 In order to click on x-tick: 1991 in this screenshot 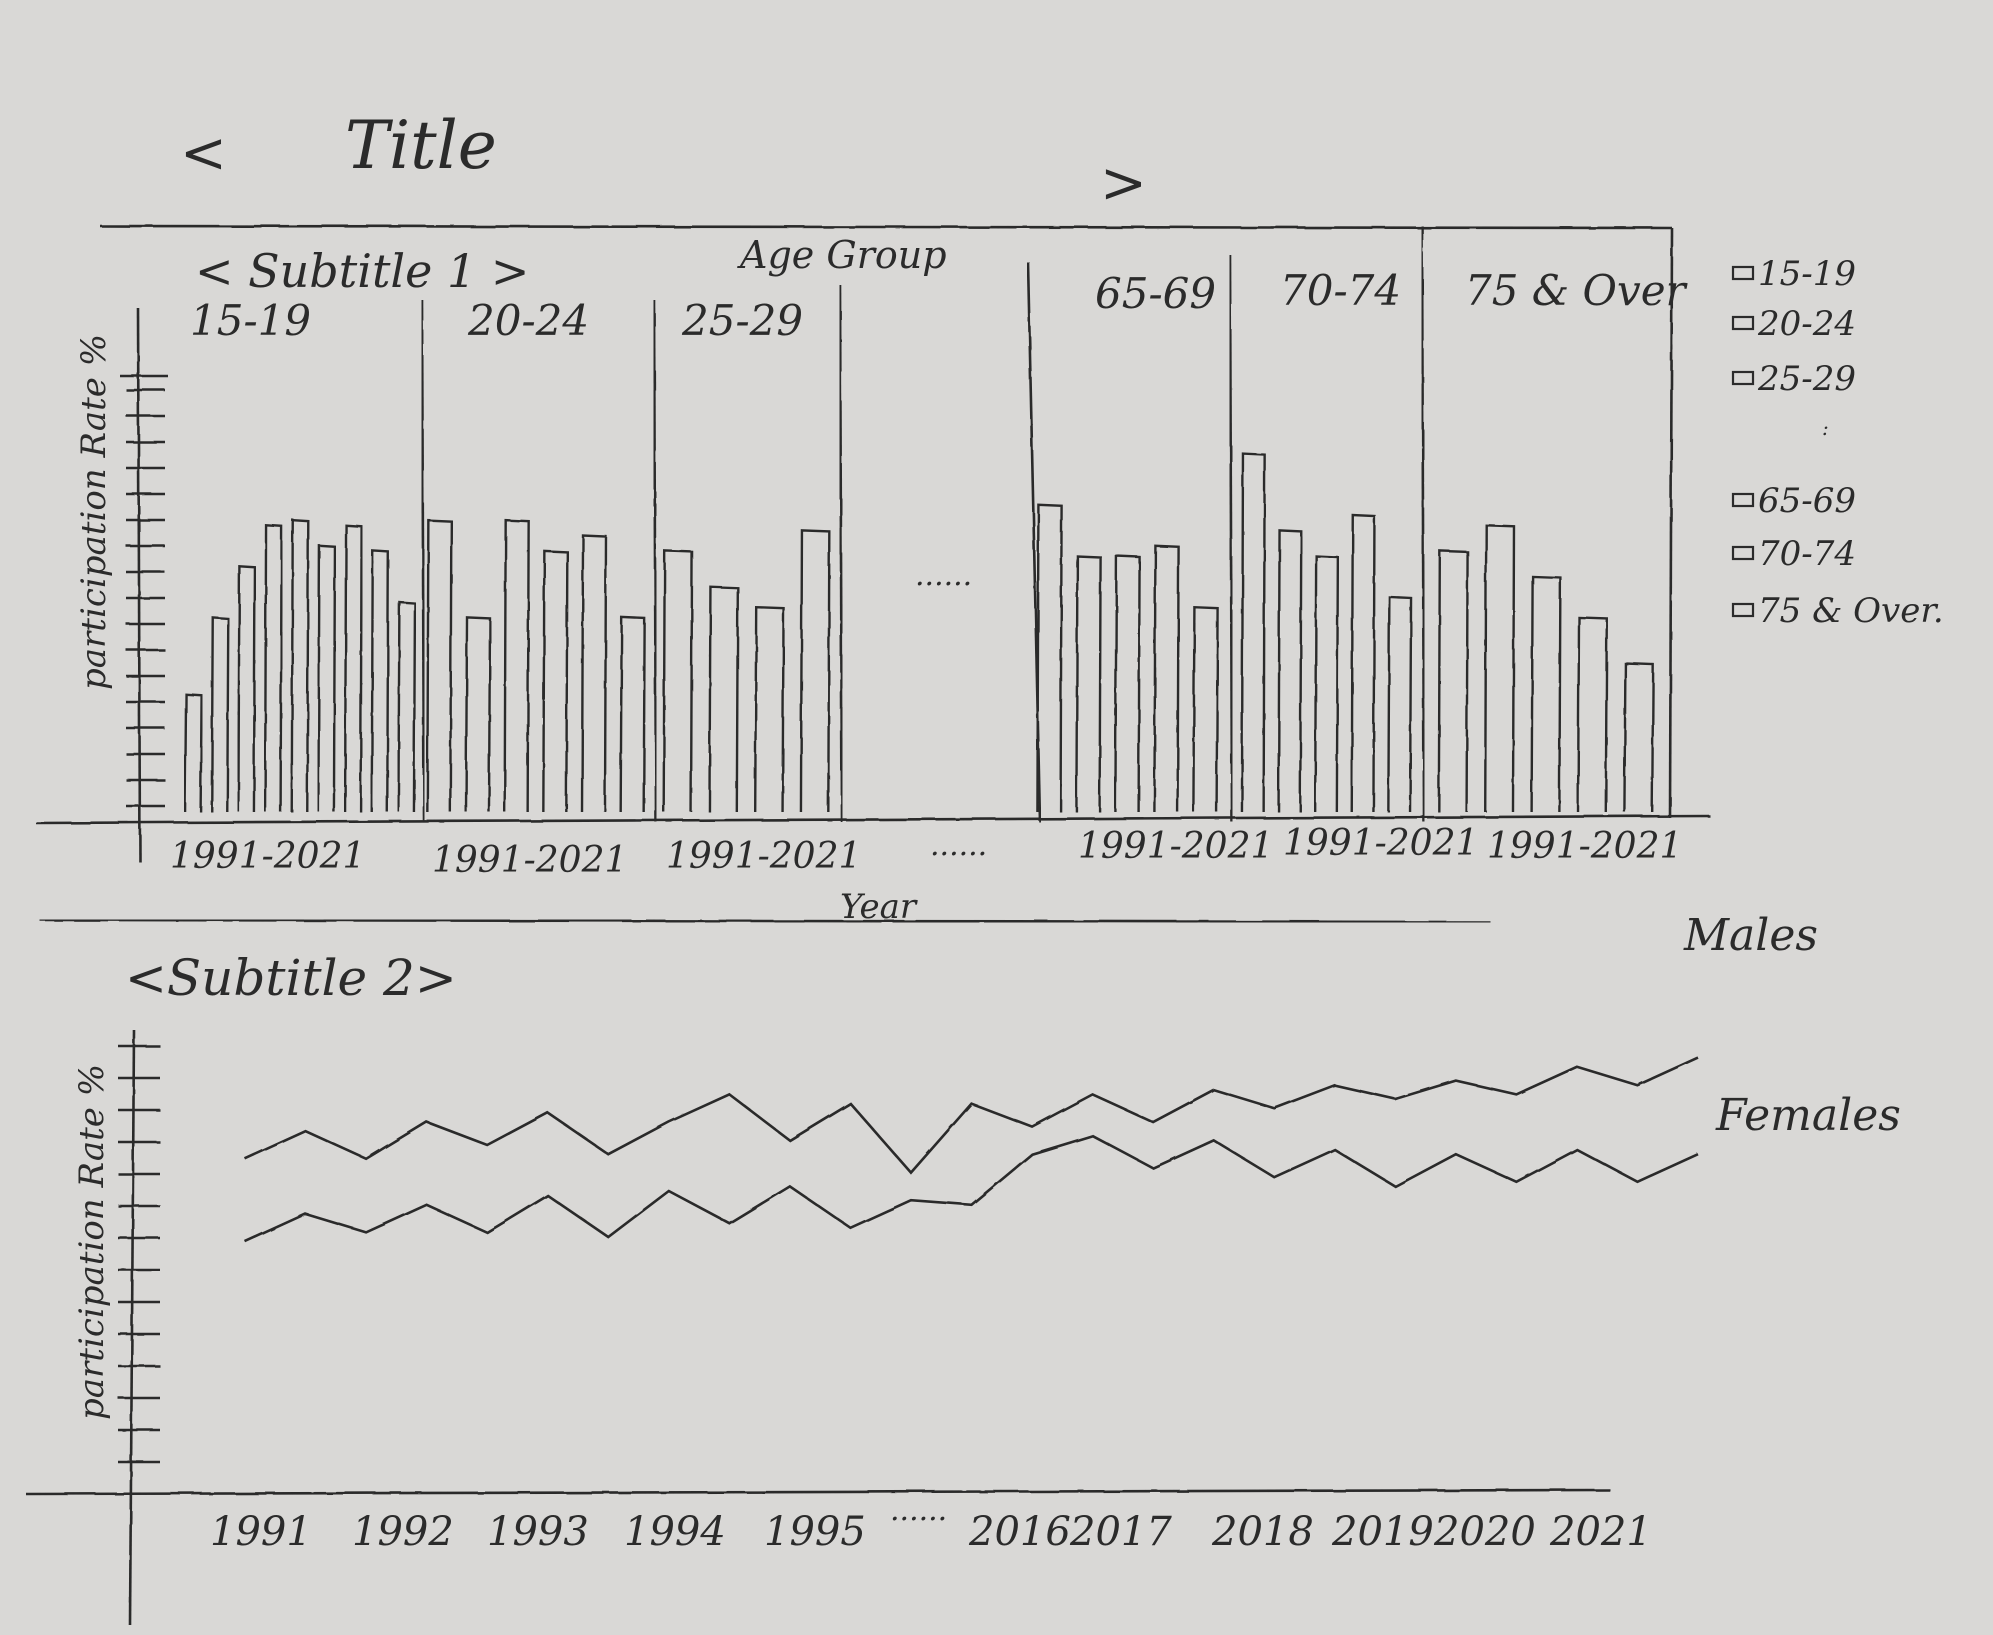, I will do `click(261, 1512)`.